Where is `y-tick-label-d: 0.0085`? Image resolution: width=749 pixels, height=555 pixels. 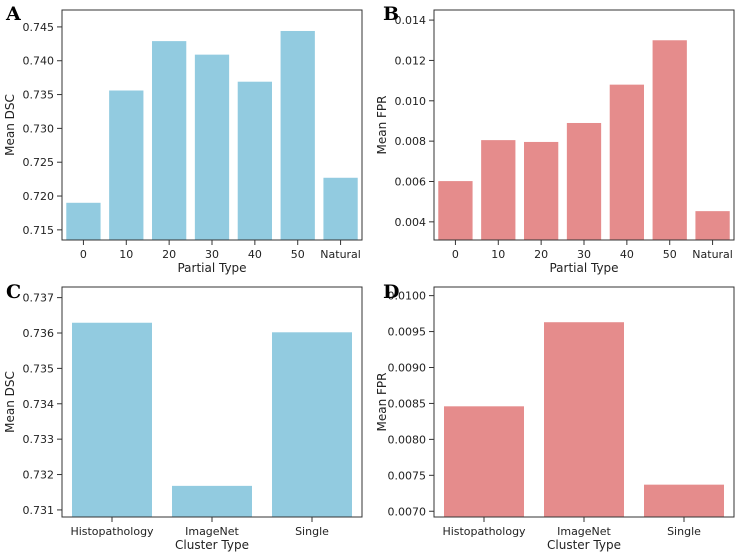 y-tick-label-d: 0.0085 is located at coordinates (407, 403).